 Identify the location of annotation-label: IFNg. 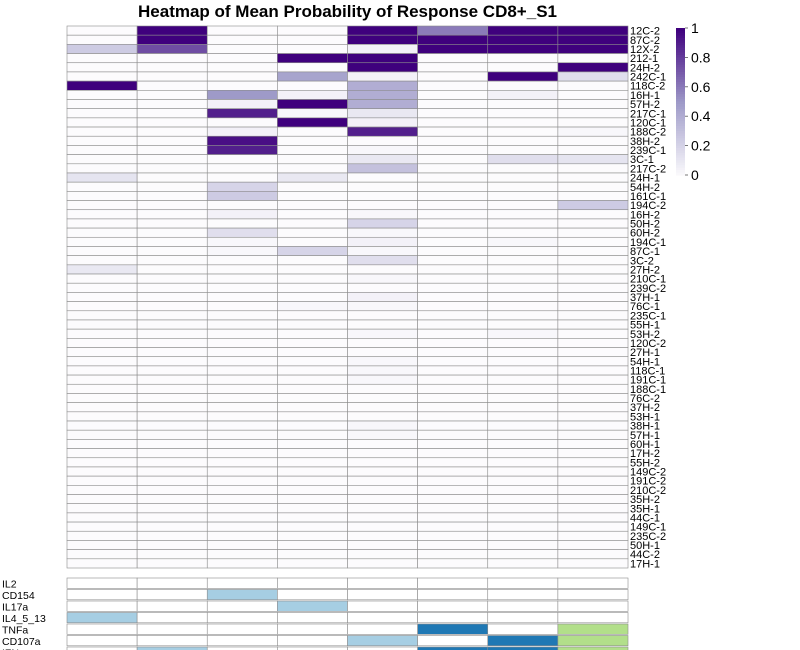
(13, 648).